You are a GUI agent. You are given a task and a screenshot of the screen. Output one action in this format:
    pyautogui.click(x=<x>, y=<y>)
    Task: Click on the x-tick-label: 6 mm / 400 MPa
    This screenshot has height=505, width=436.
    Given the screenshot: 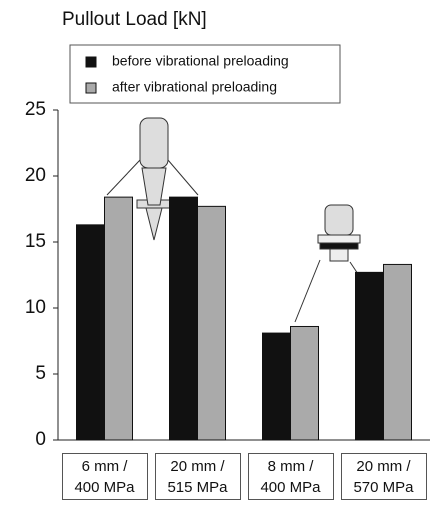 What is the action you would take?
    pyautogui.click(x=104, y=476)
    